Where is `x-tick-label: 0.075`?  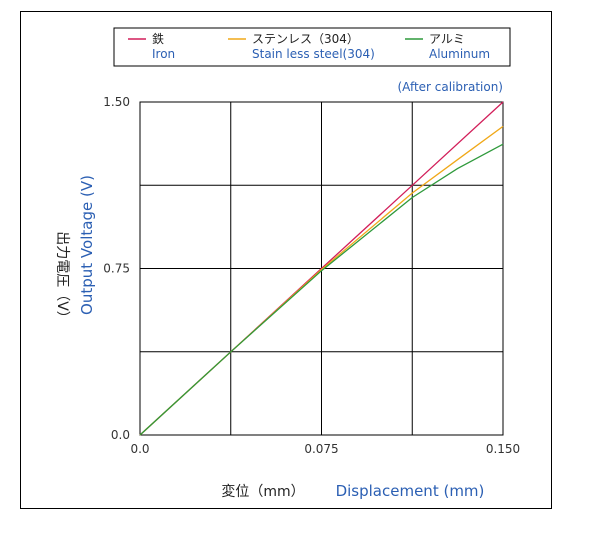
x-tick-label: 0.075 is located at coordinates (321, 449).